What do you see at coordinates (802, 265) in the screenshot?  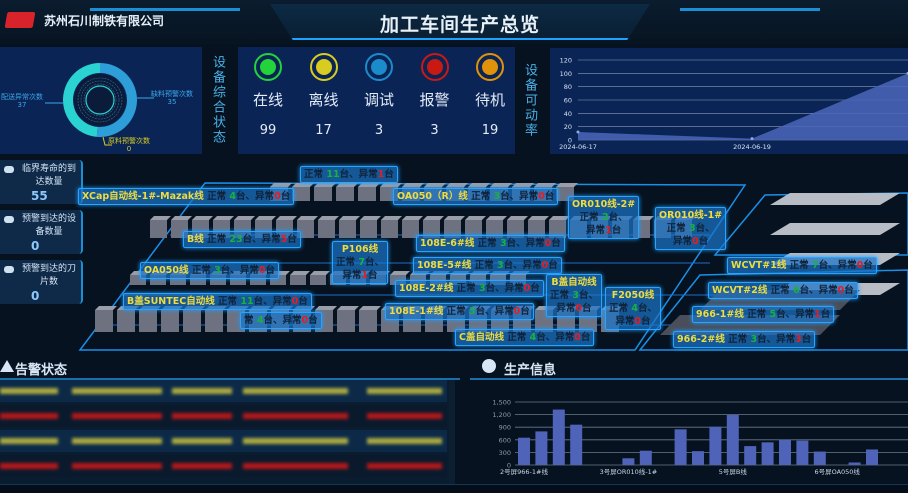 I see `production-line-label: WCVT#1线 正常 7台、异常0台` at bounding box center [802, 265].